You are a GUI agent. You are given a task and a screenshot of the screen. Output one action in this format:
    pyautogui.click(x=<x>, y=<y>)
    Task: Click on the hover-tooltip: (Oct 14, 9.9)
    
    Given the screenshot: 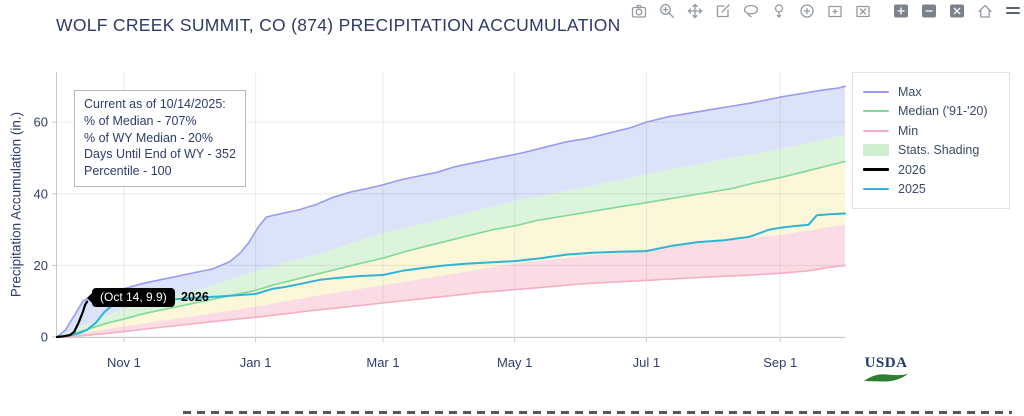 What is the action you would take?
    pyautogui.click(x=131, y=297)
    